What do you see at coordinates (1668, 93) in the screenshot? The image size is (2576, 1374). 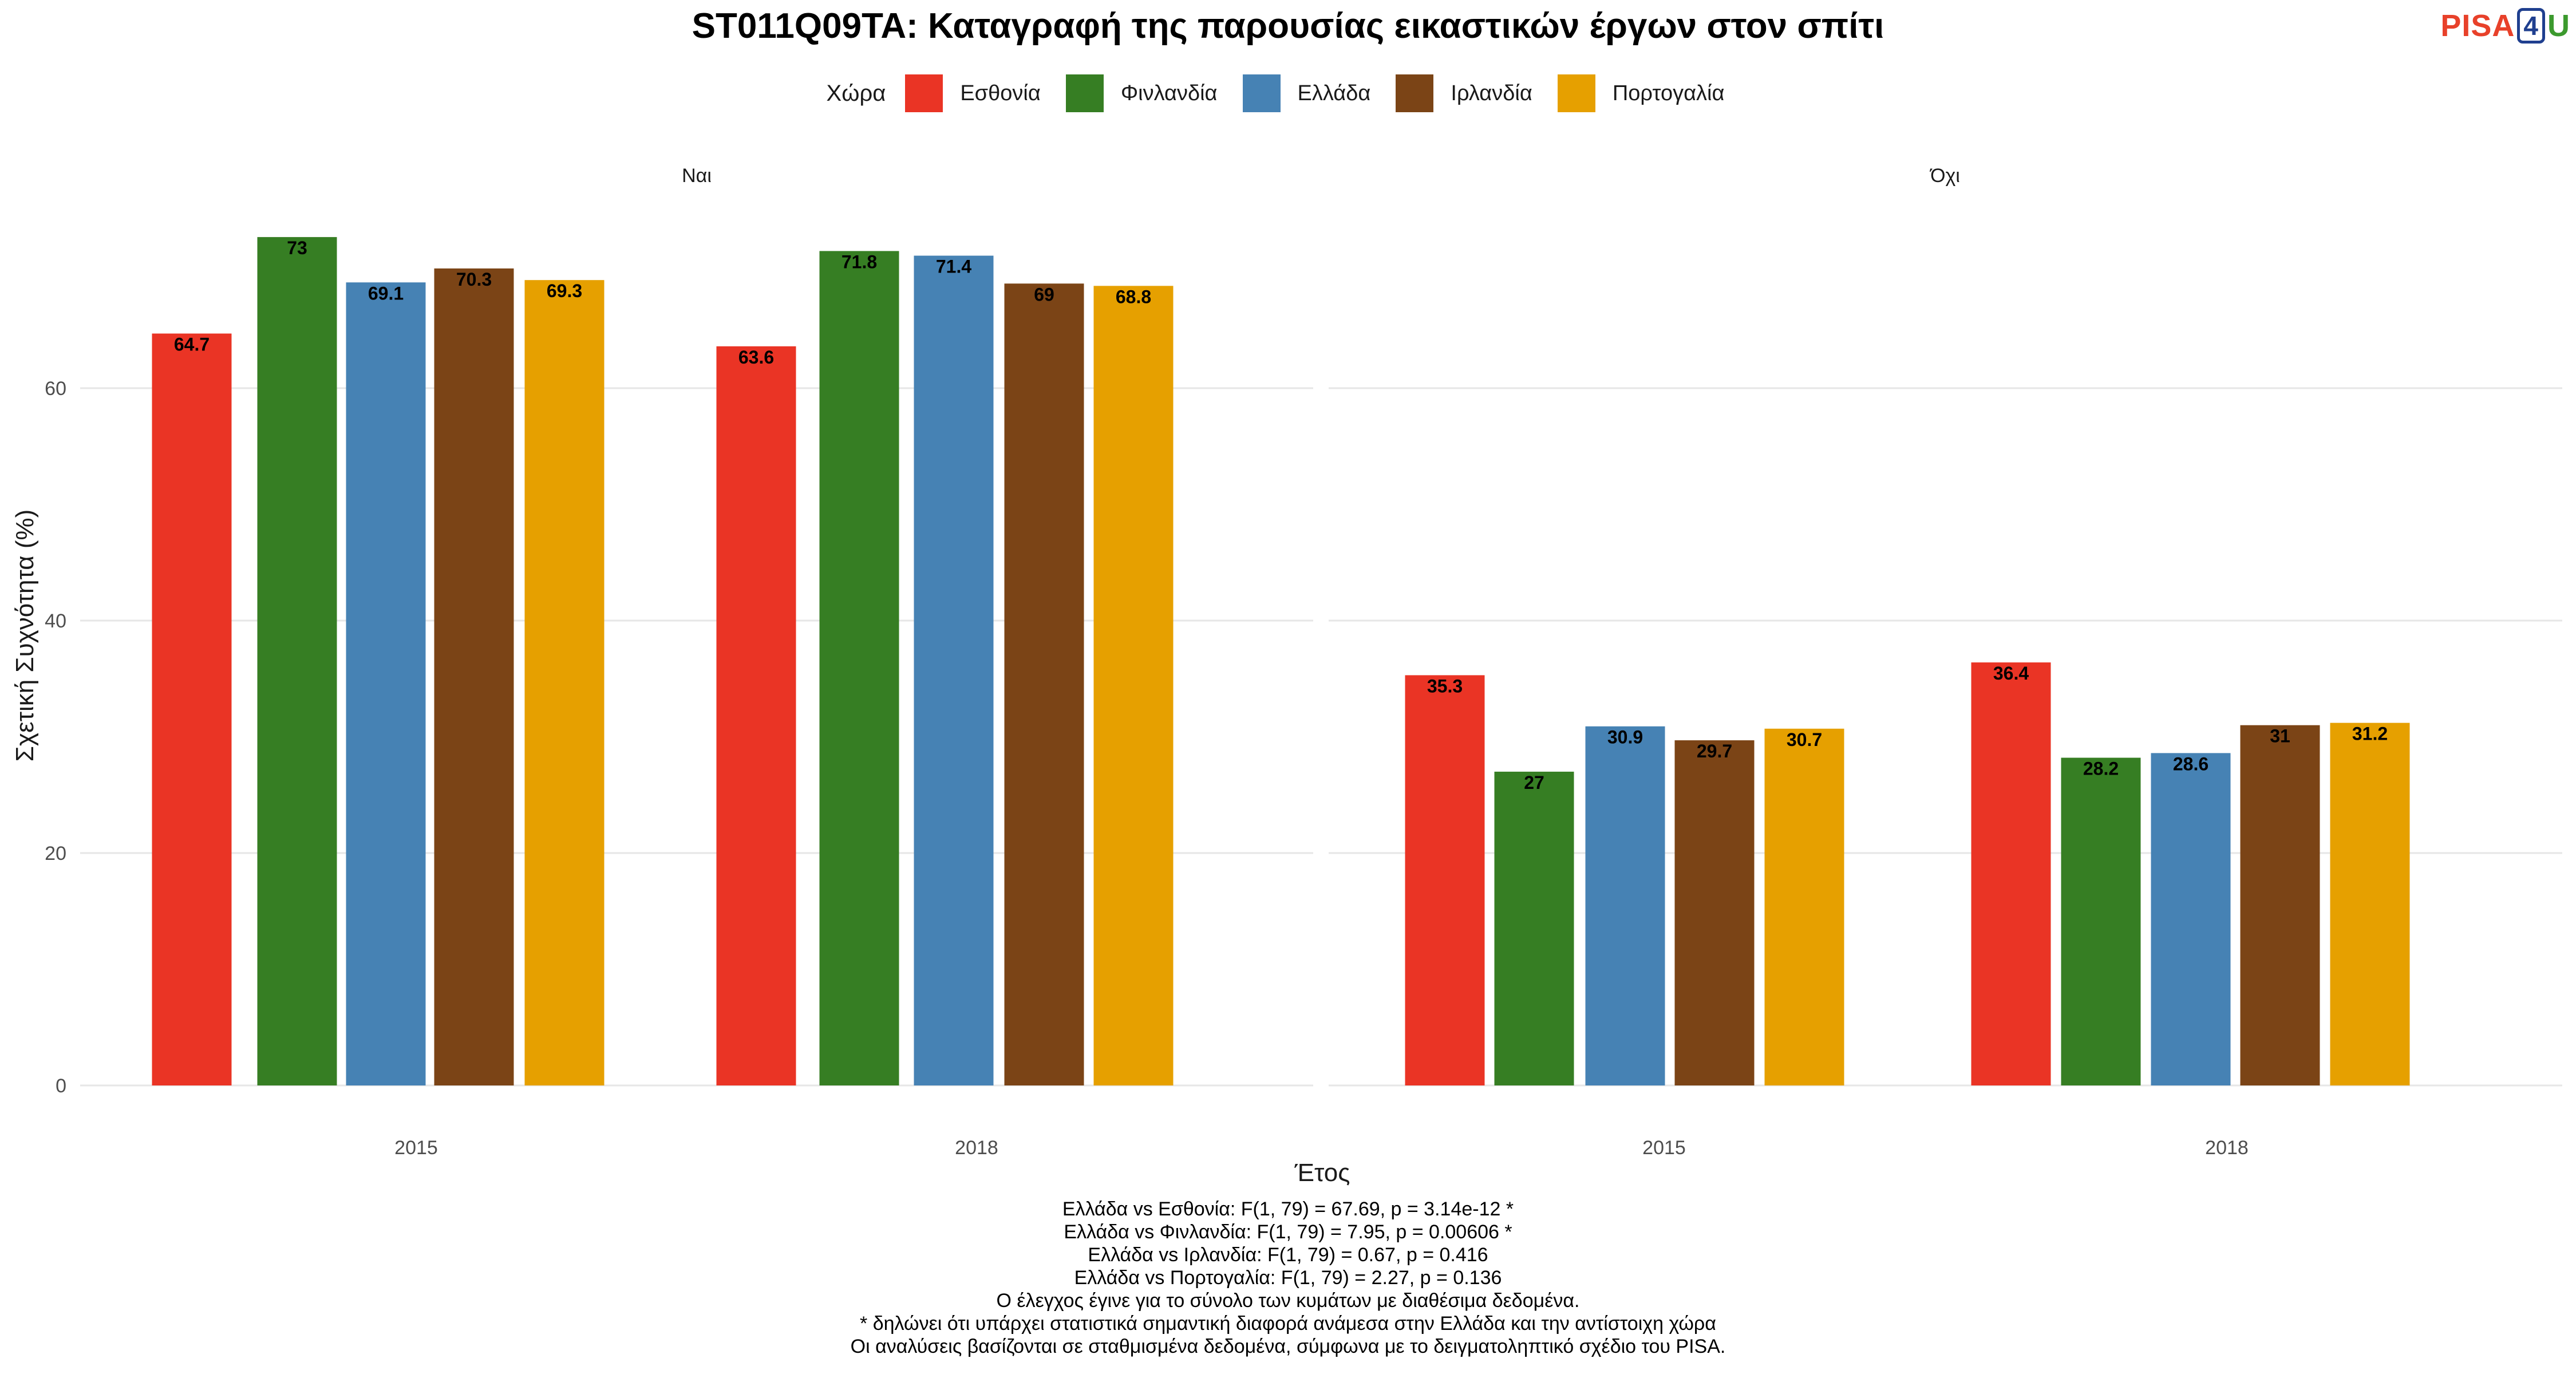 I see `legend-label-portugal: Πορτογαλία` at bounding box center [1668, 93].